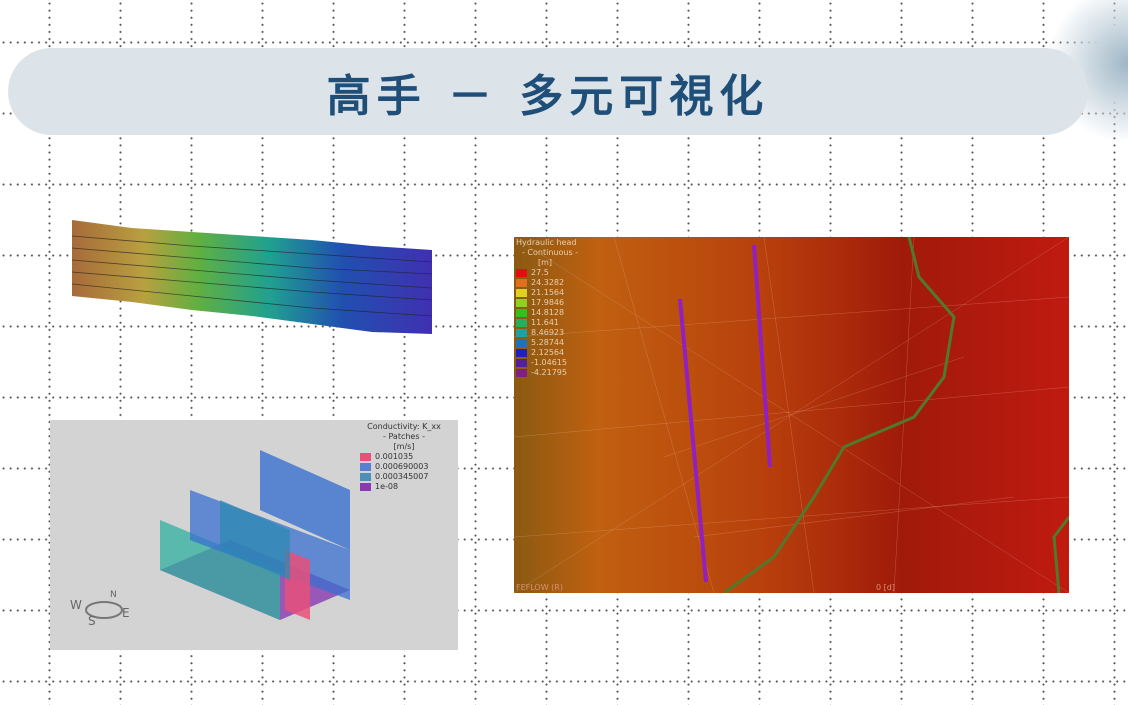 This screenshot has width=1128, height=705. I want to click on legend-label: 11.641, so click(545, 322).